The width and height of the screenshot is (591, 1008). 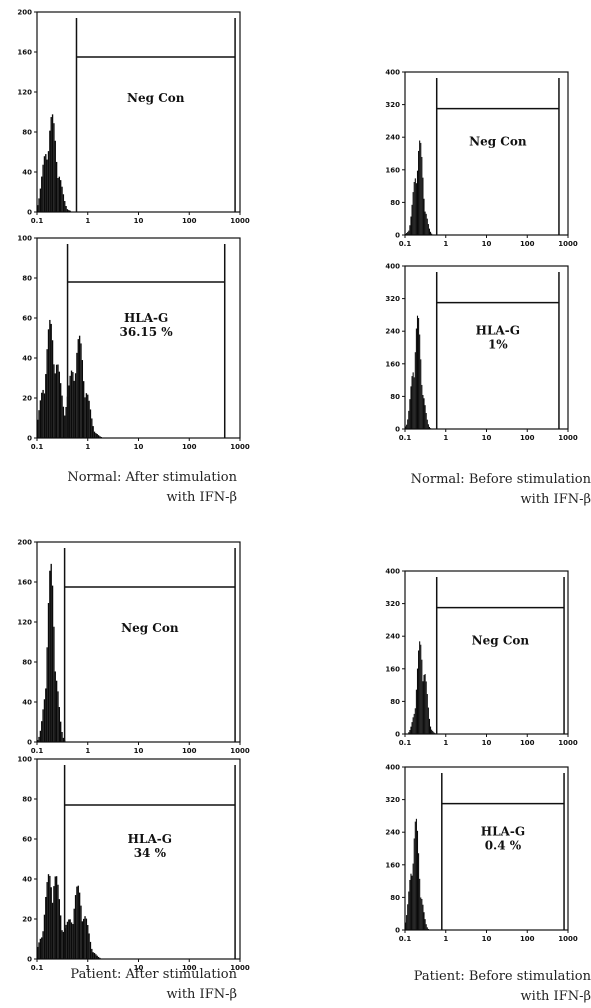 What do you see at coordinates (392, 572) in the screenshot?
I see `y-tick-label: 400` at bounding box center [392, 572].